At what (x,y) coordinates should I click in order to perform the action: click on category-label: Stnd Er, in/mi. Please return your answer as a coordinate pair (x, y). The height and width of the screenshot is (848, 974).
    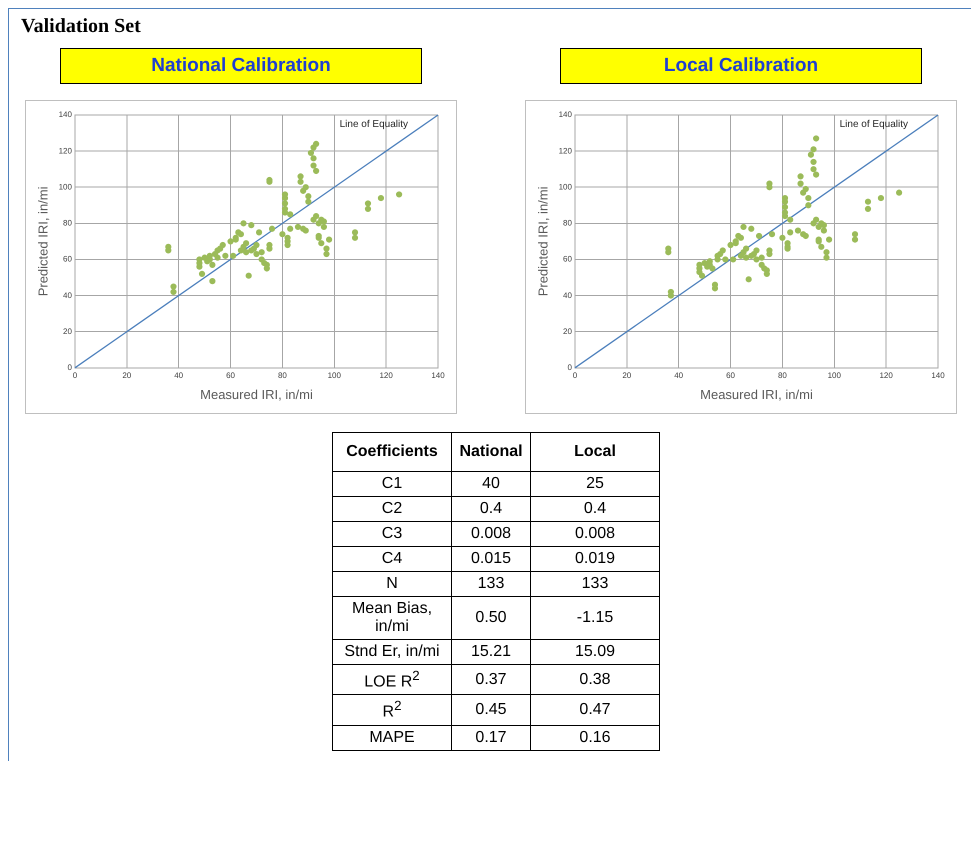
    Looking at the image, I should click on (392, 652).